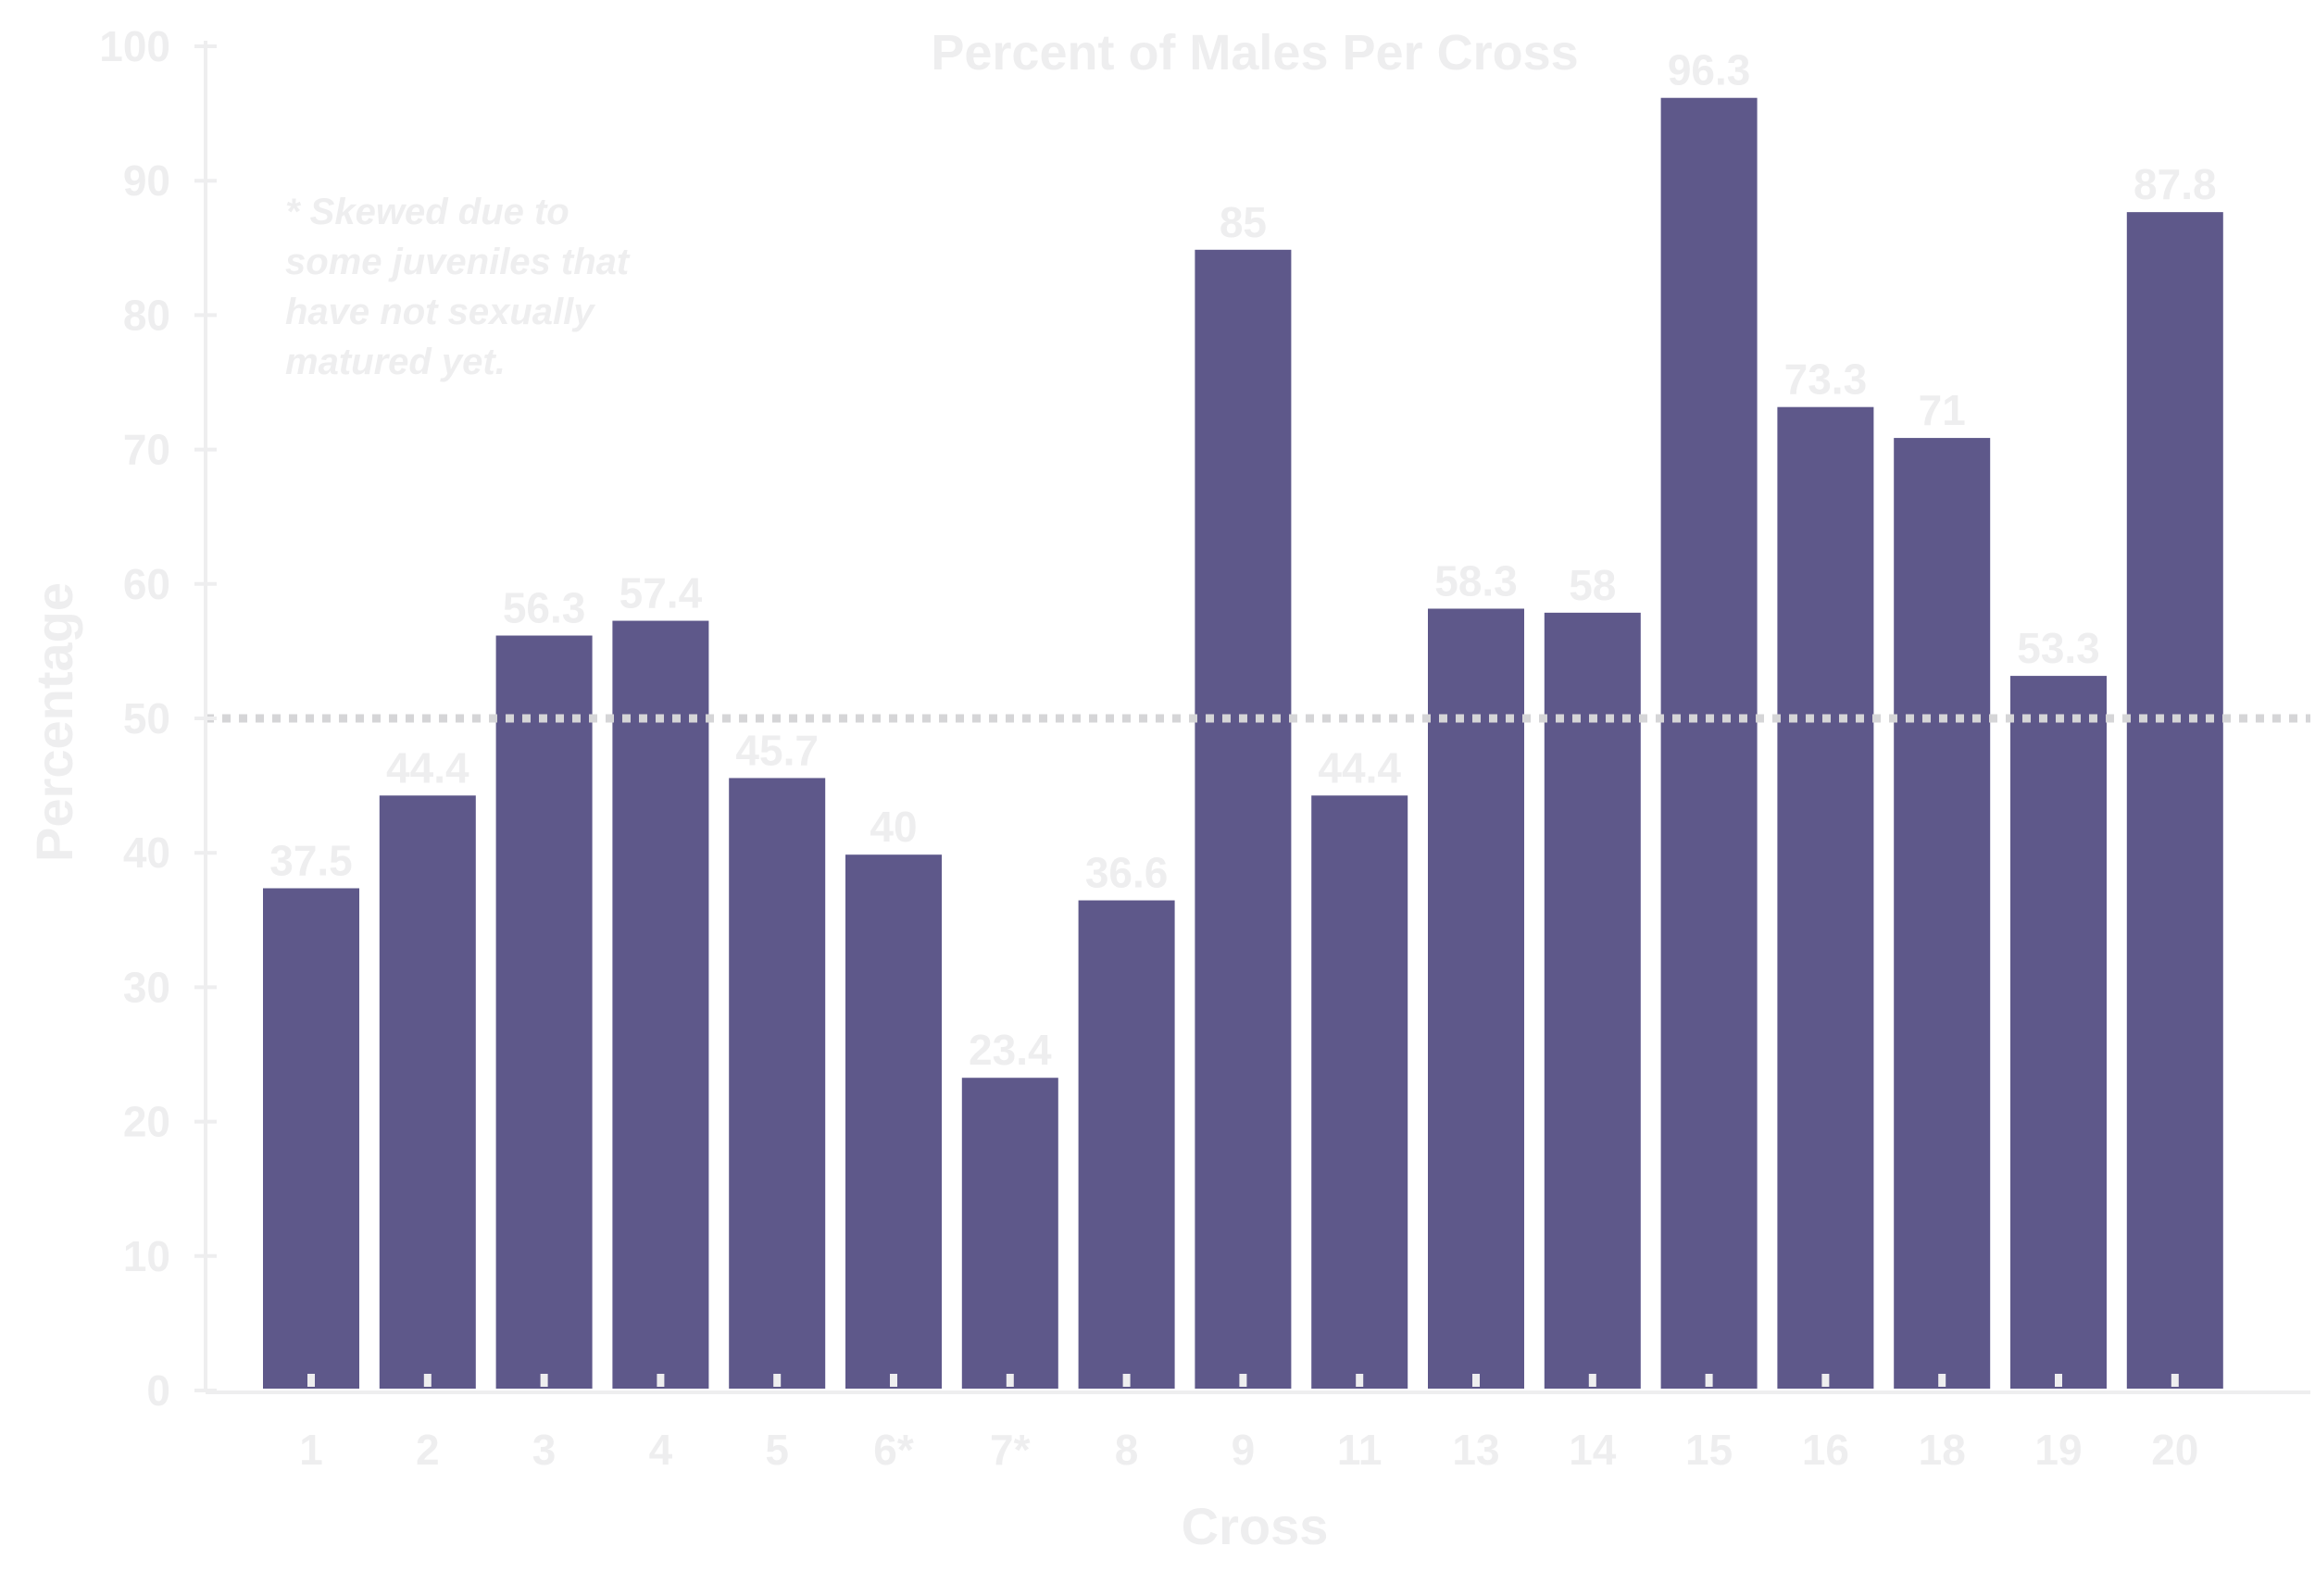 The image size is (2315, 1596). I want to click on data-label: 36.6, so click(1127, 873).